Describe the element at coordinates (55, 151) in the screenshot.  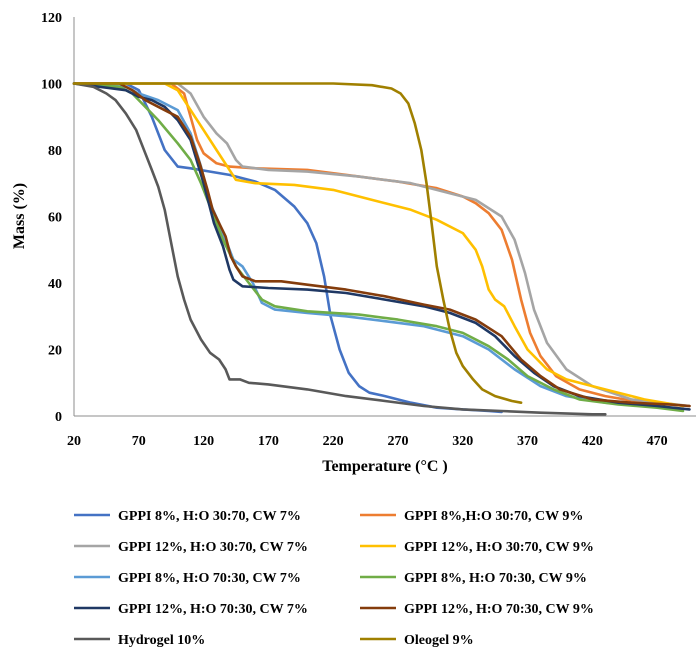
I see `y-tick-label: 80` at that location.